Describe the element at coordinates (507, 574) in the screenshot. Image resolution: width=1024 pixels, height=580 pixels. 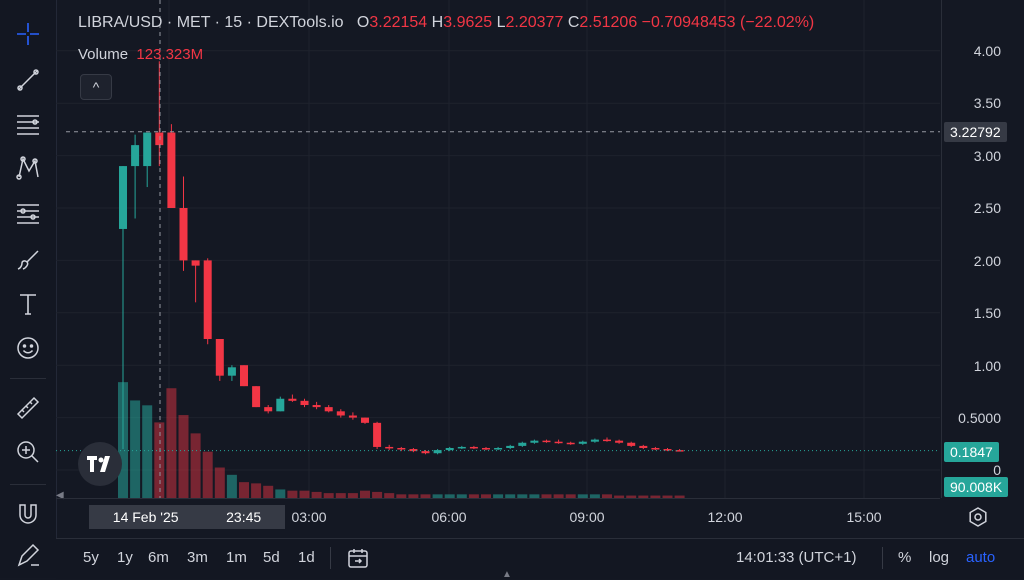
I see `expand-panel-icon: ▲` at that location.